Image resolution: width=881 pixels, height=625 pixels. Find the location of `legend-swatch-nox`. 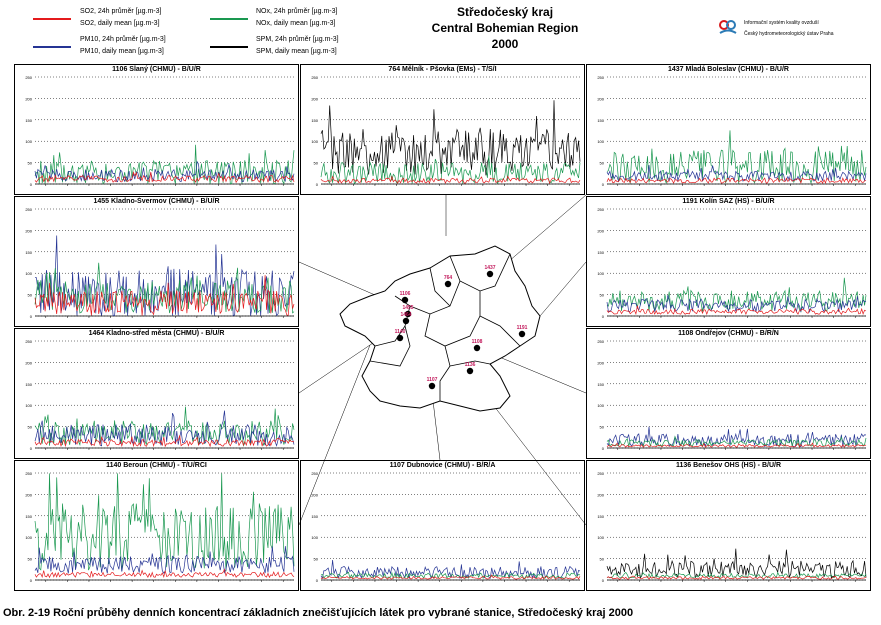

legend-swatch-nox is located at coordinates (229, 19).